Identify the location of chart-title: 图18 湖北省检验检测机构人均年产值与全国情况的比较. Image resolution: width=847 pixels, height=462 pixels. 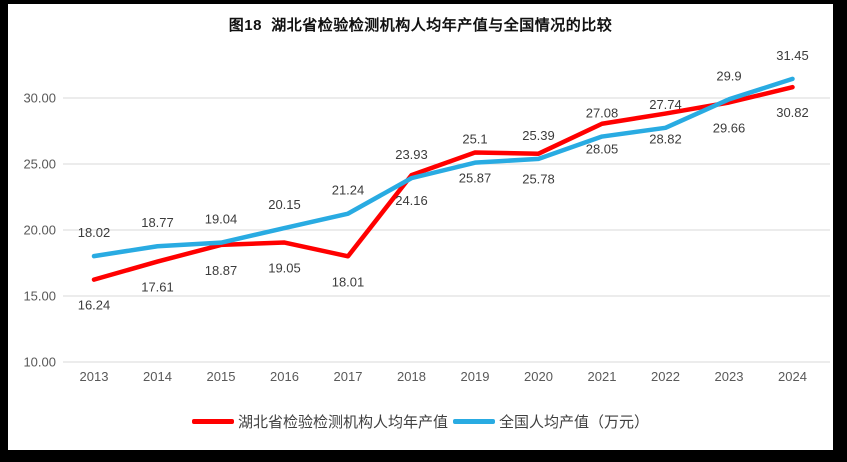
(420, 25).